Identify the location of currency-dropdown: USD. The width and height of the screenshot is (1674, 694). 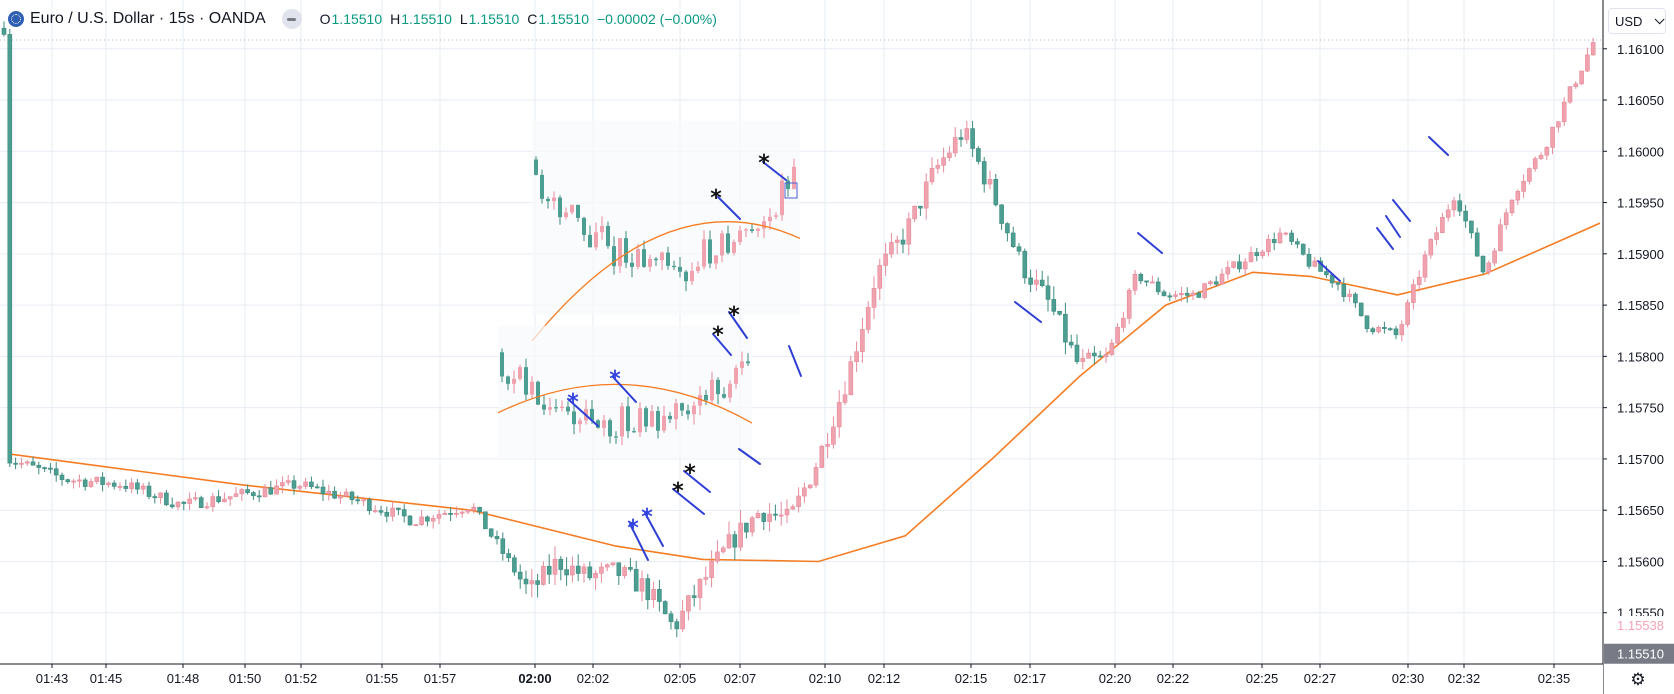
(1637, 21).